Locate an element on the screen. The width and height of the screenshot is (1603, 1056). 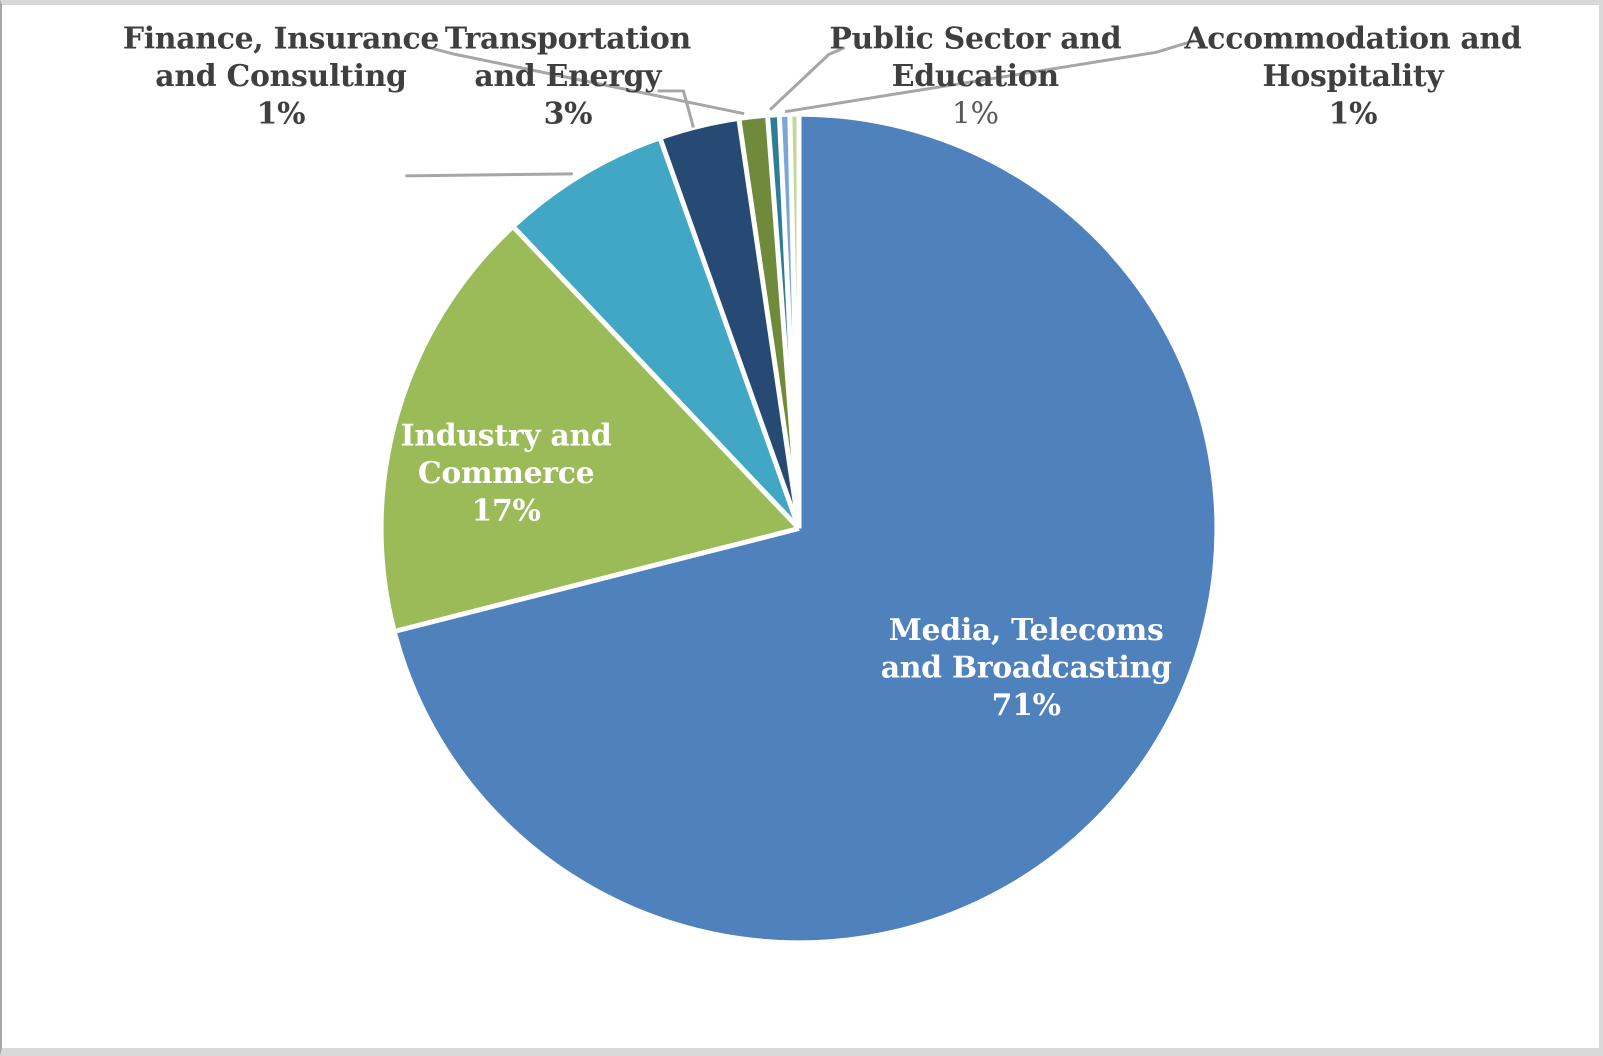
transportation-energy-label: Transportation and Energy 3% is located at coordinates (568, 77).